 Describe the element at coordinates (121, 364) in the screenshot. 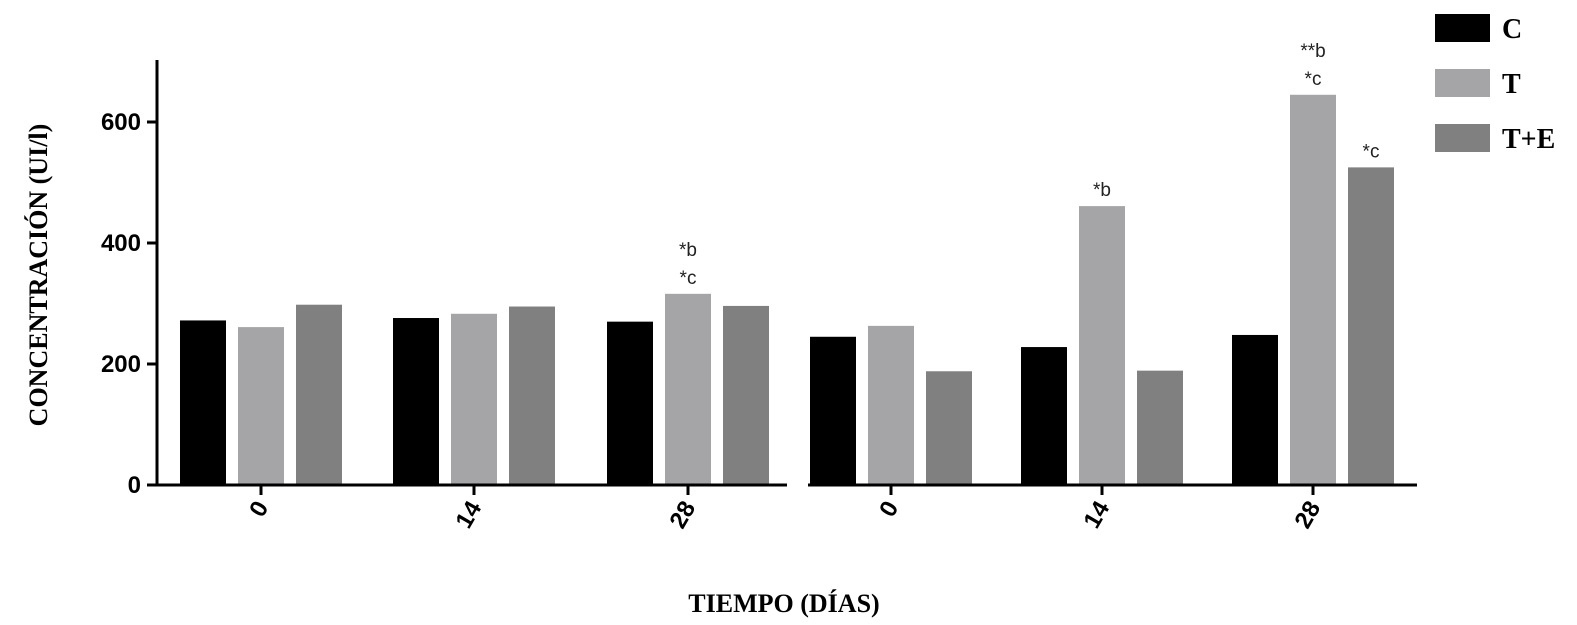

I see `y-tick-label: 200` at that location.